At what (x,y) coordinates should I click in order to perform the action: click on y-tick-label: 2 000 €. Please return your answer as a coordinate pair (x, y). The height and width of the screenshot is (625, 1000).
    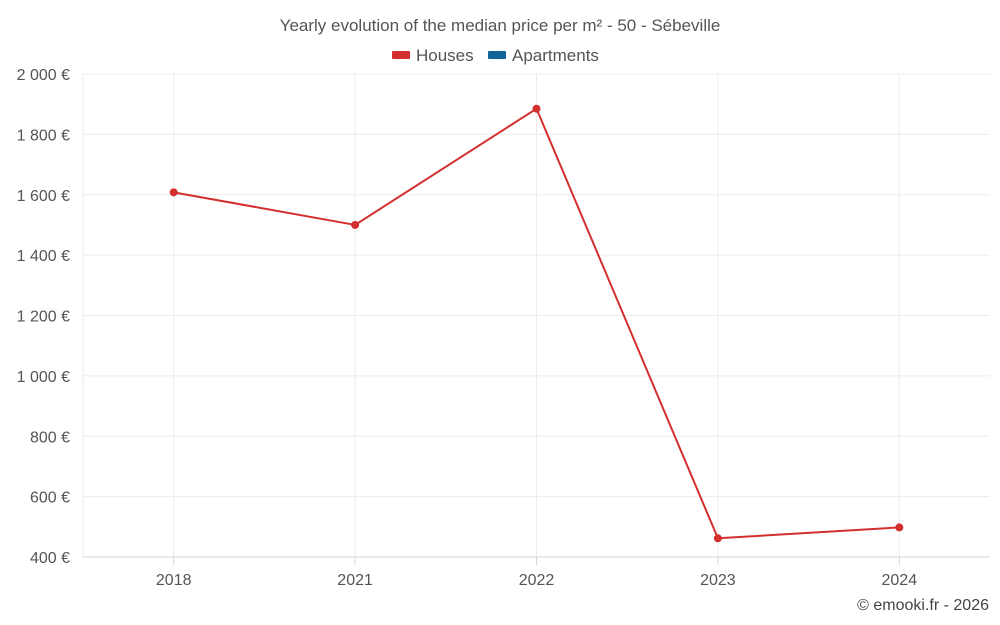
    Looking at the image, I should click on (43, 75).